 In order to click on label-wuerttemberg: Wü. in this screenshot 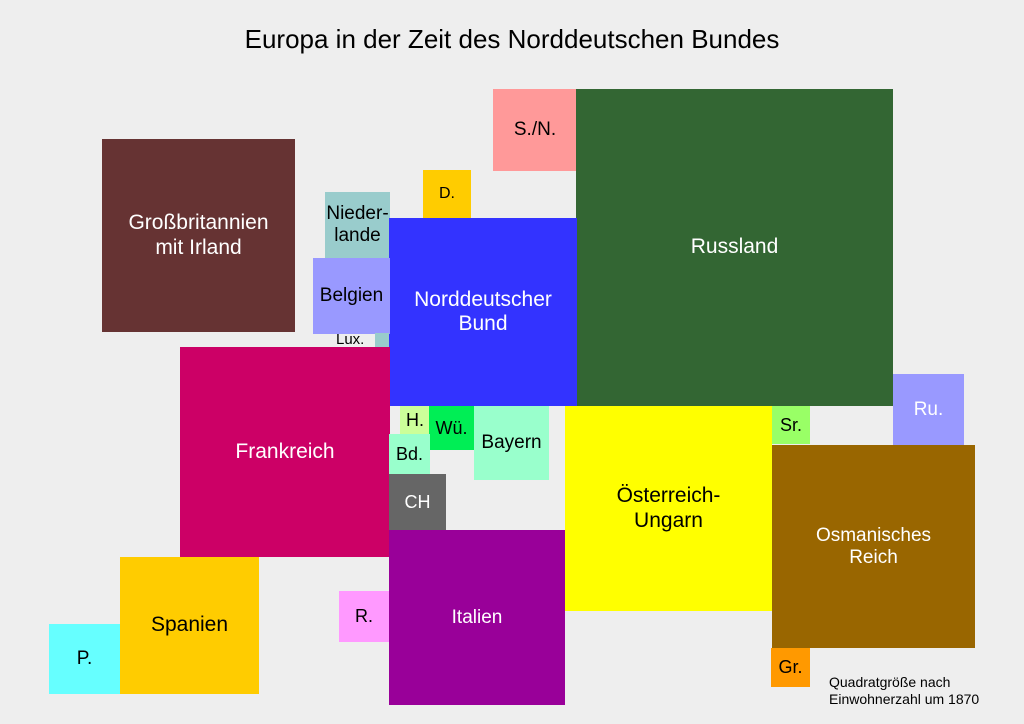, I will do `click(451, 427)`.